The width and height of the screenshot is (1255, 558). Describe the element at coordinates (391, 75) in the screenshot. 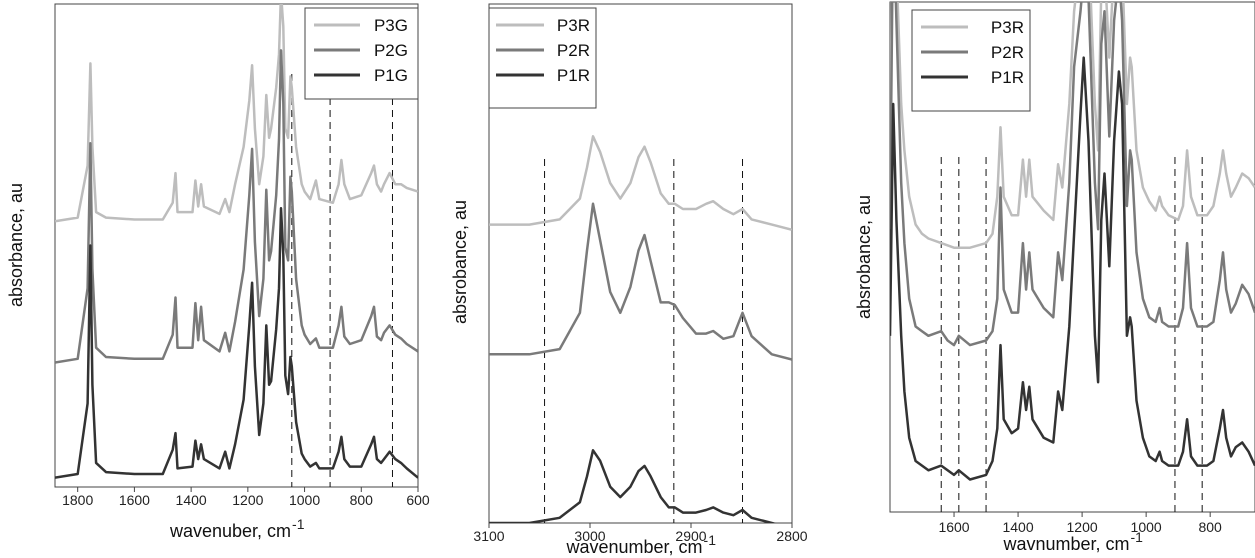

I see `legend-label-P1G: P1G` at that location.